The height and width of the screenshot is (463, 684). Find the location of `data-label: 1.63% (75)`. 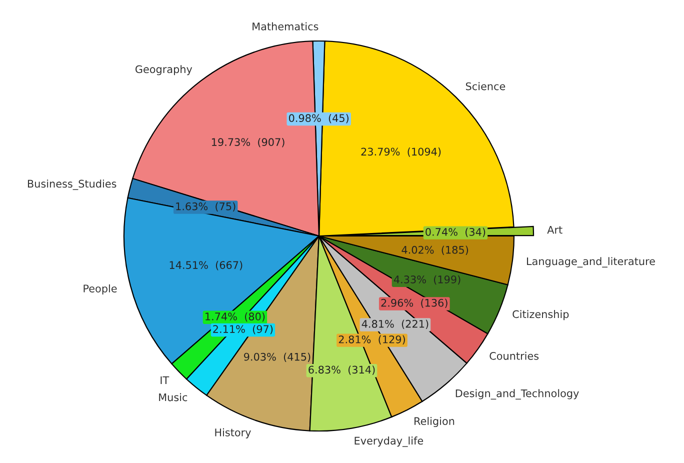

data-label: 1.63% (75) is located at coordinates (206, 207).